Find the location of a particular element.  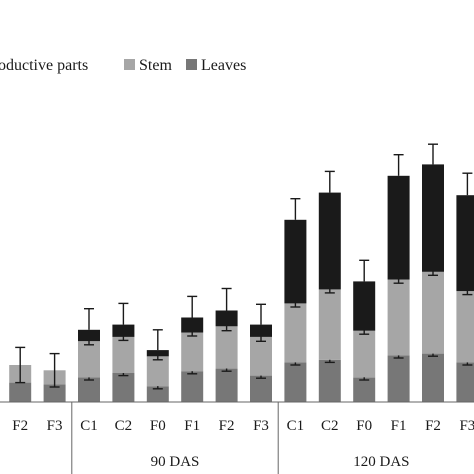

legend: oductive parts Stem Leaves is located at coordinates (123, 65).